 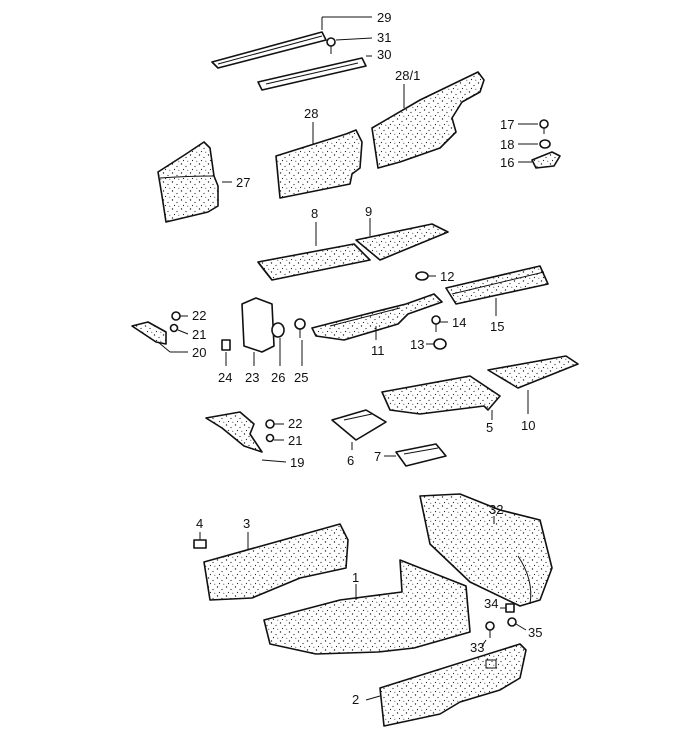 I want to click on part-29-trim-strip: 29, so click(x=301, y=39).